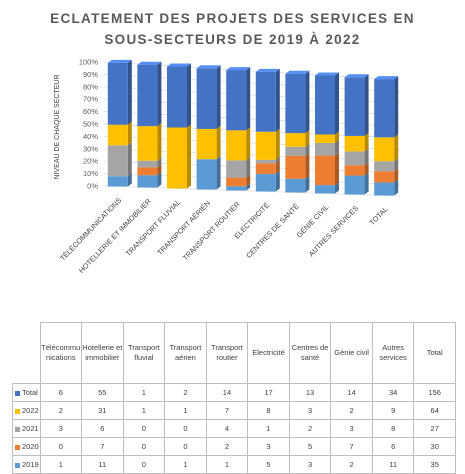  I want to click on legend-label: 2021, so click(30, 428).